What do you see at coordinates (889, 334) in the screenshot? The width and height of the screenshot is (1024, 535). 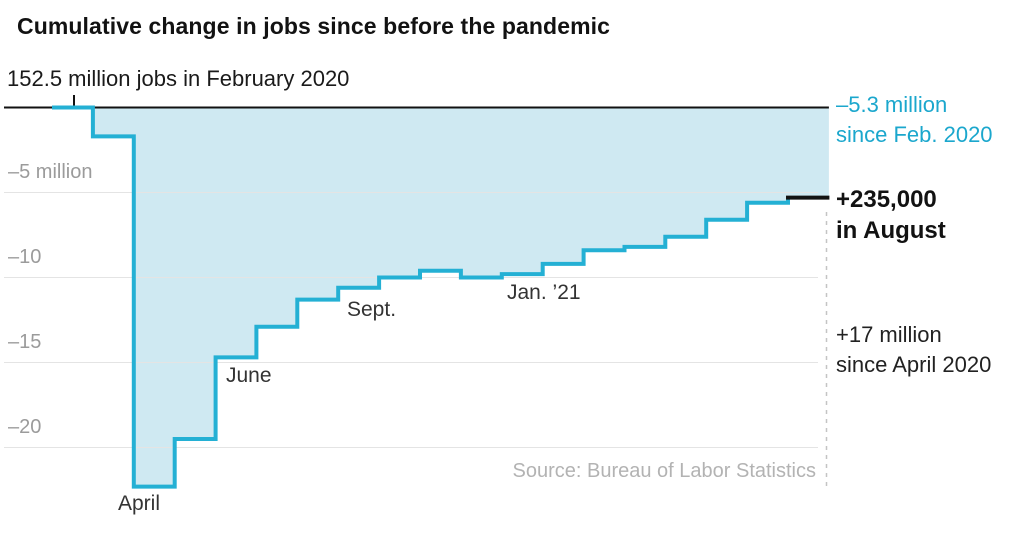 I see `annotation-recovery-line1: +17 million` at bounding box center [889, 334].